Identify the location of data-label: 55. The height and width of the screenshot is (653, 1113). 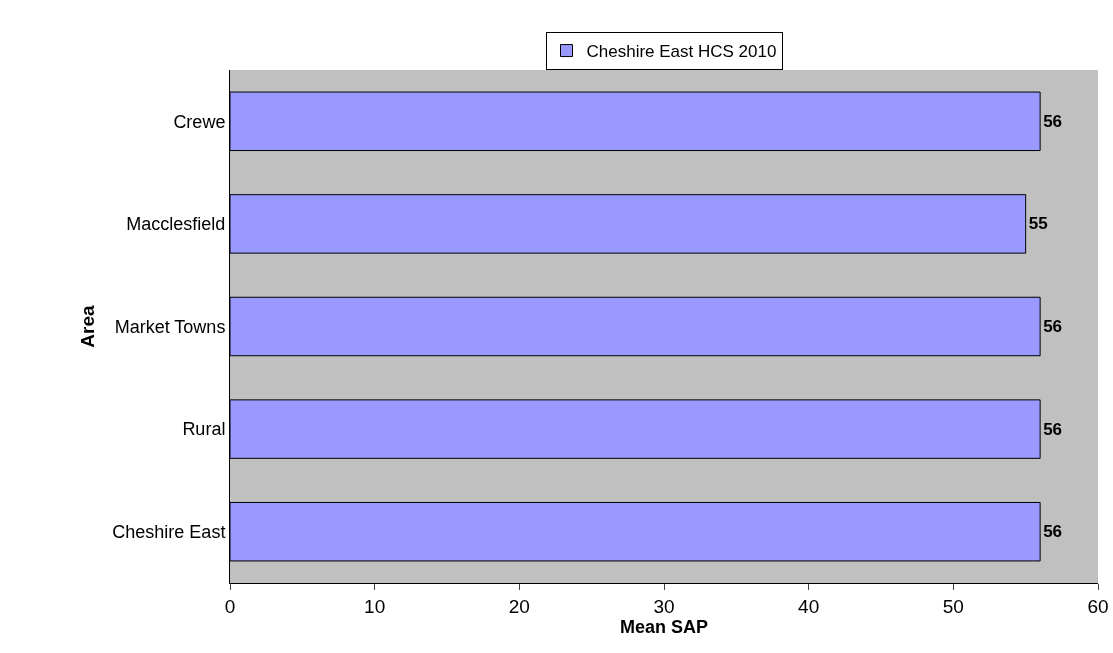
(1038, 224).